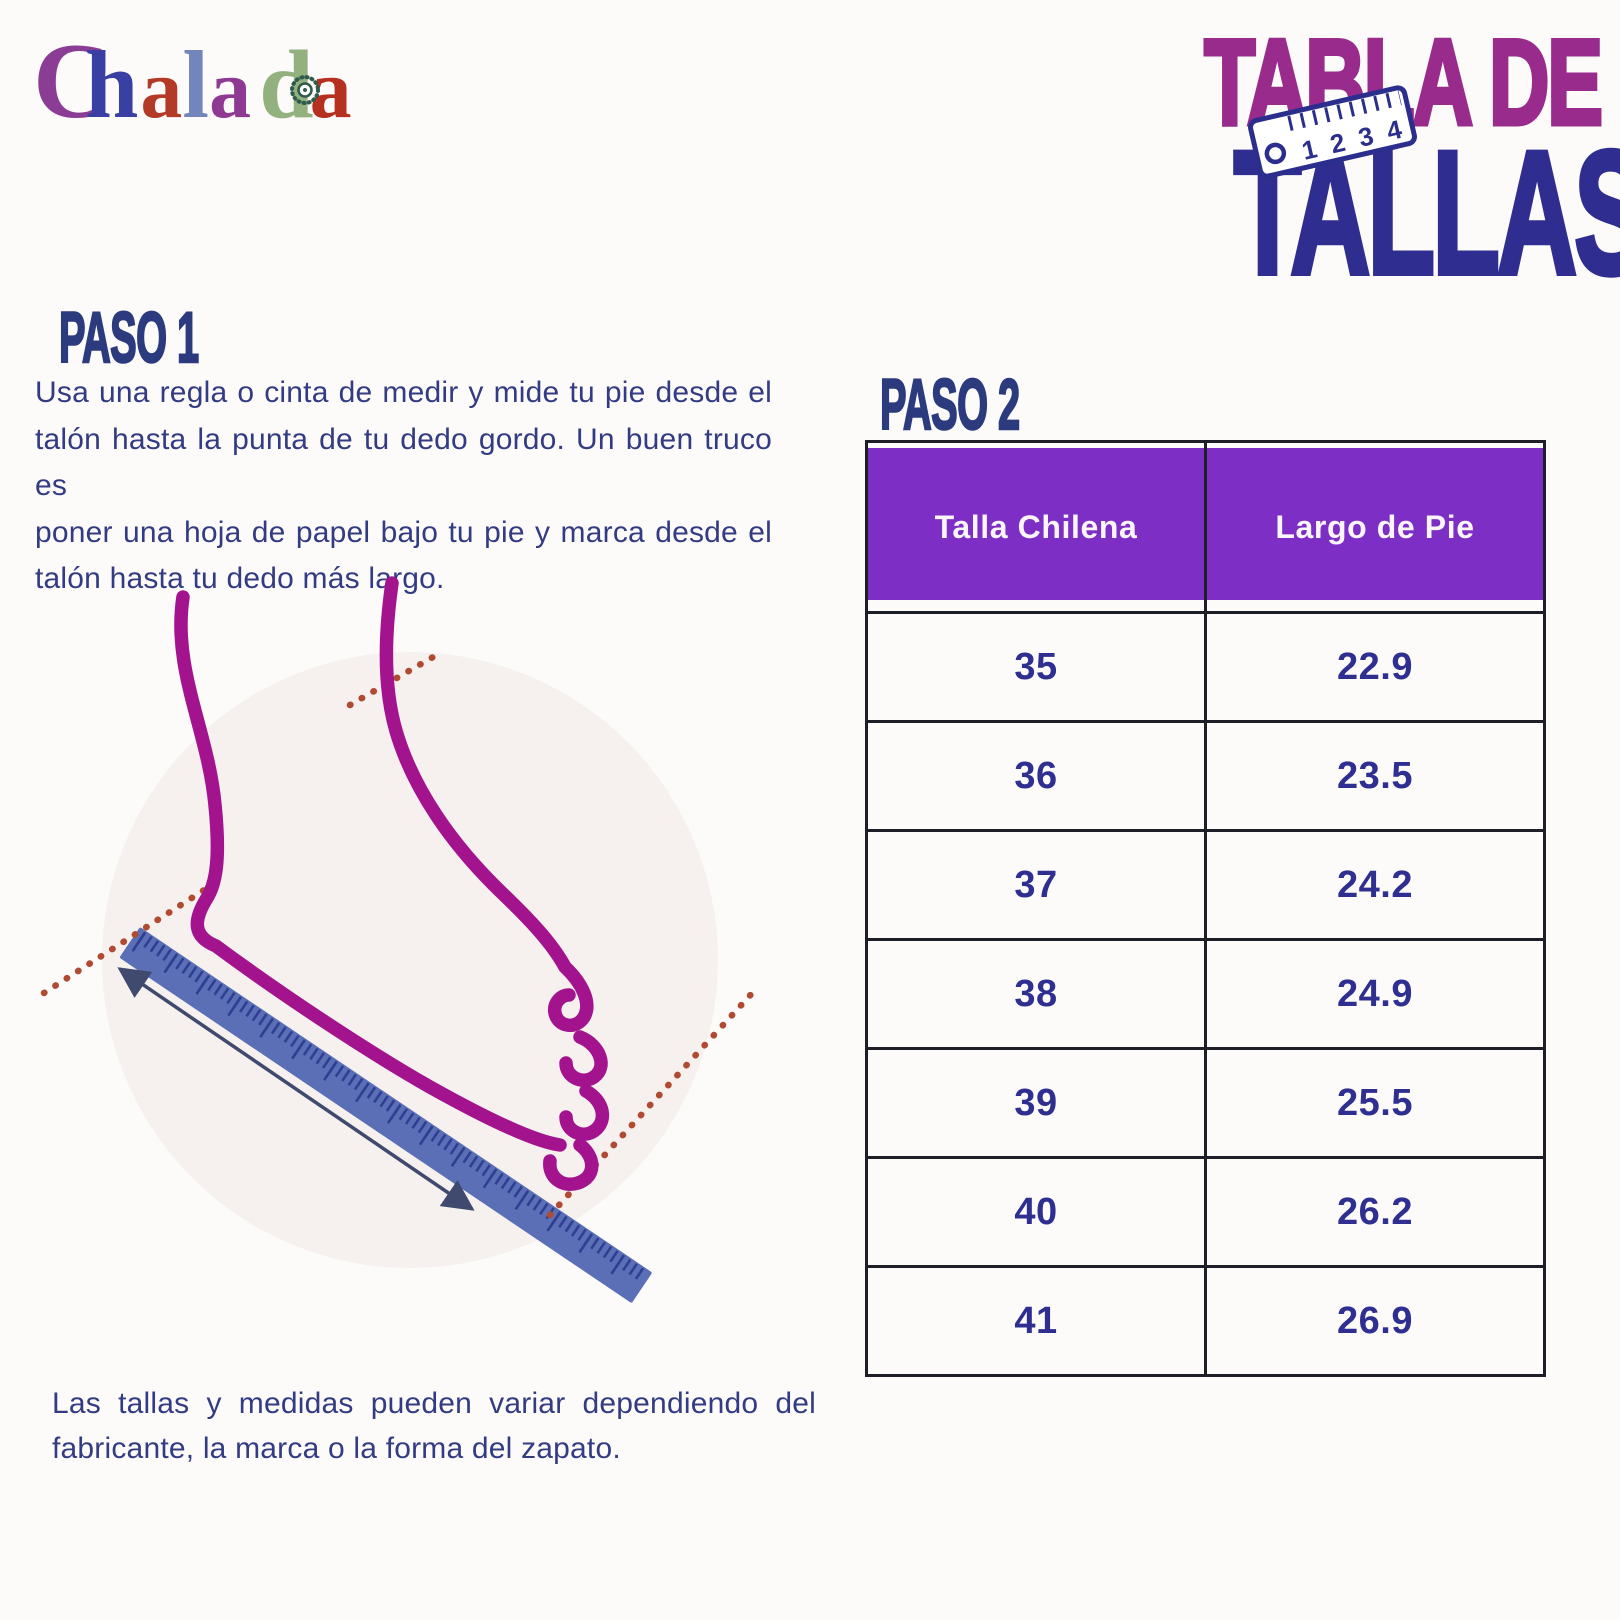  Describe the element at coordinates (1036, 527) in the screenshot. I see `column-header-talla-chilena: Talla Chilena` at that location.